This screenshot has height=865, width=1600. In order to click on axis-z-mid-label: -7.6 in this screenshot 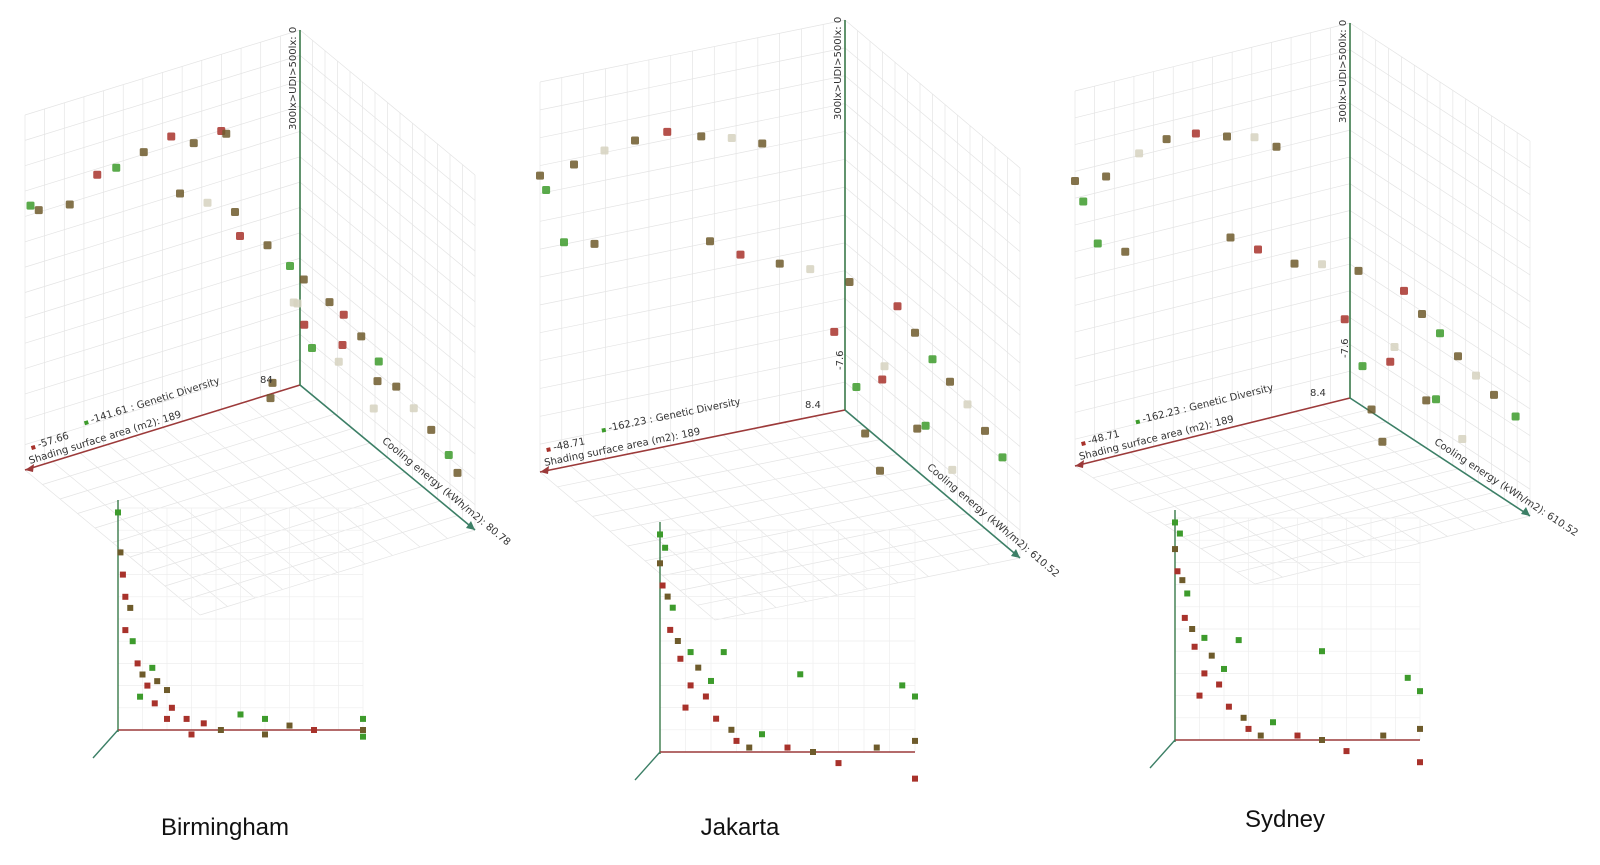, I will do `click(1345, 348)`.